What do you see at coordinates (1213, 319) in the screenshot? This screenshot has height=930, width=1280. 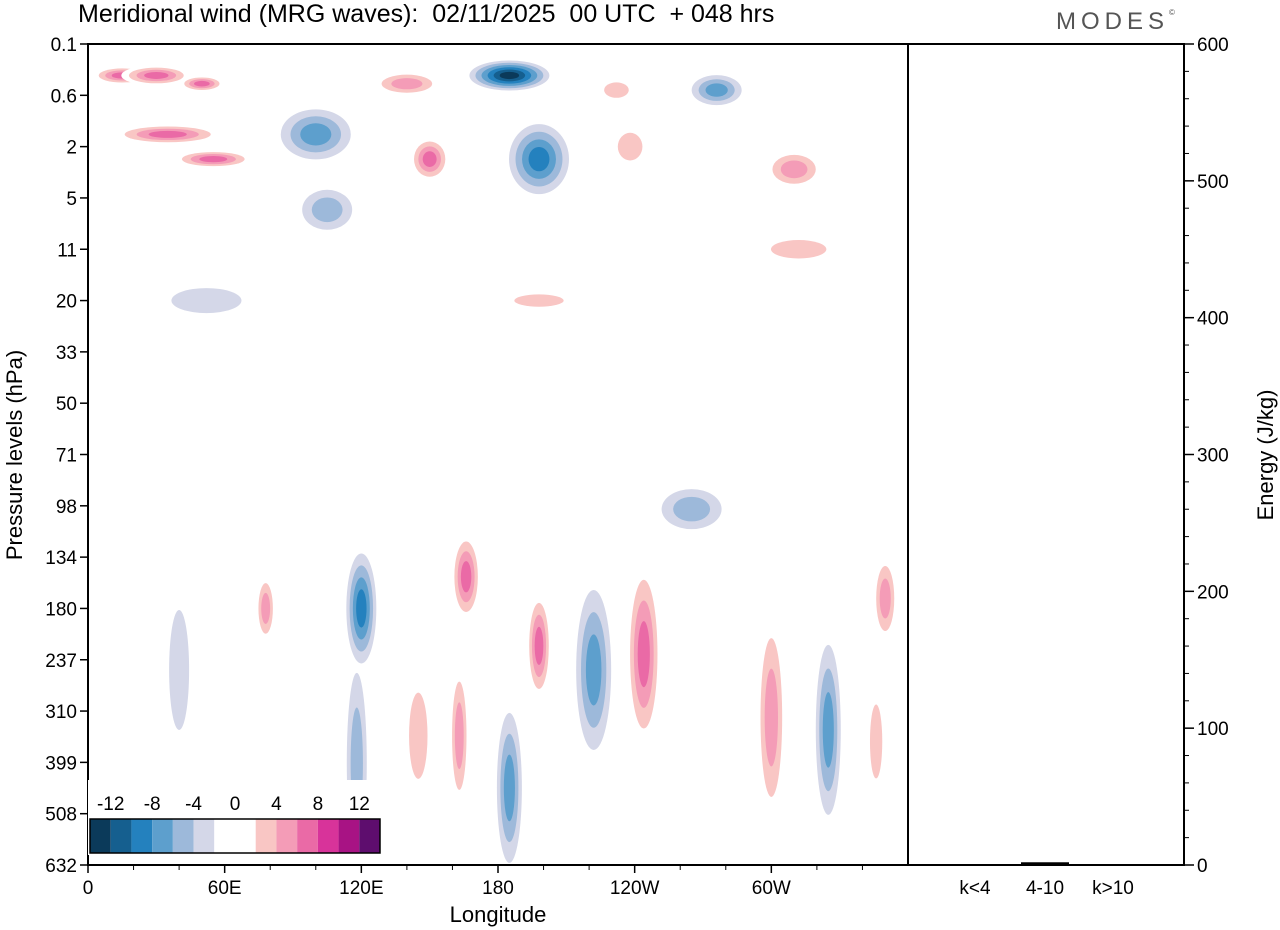 I see `energy-tick-label: 400` at bounding box center [1213, 319].